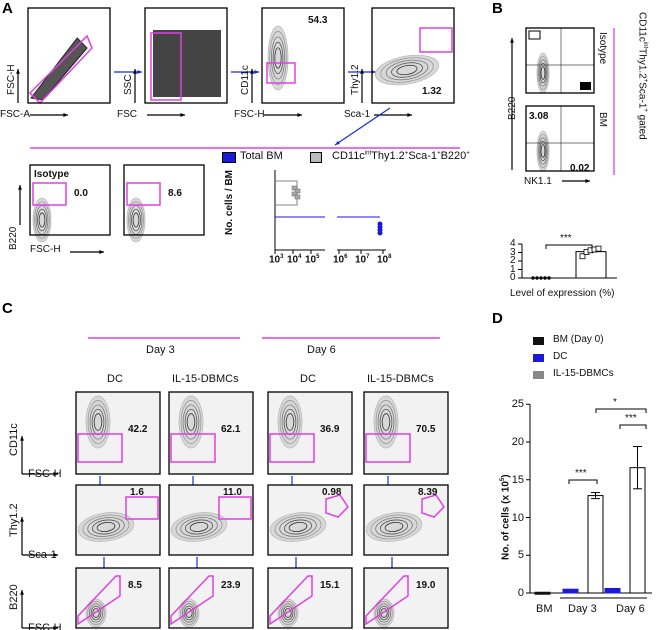 Image resolution: width=659 pixels, height=630 pixels. What do you see at coordinates (55, 555) in the screenshot?
I see `c-x-arrow` at bounding box center [55, 555].